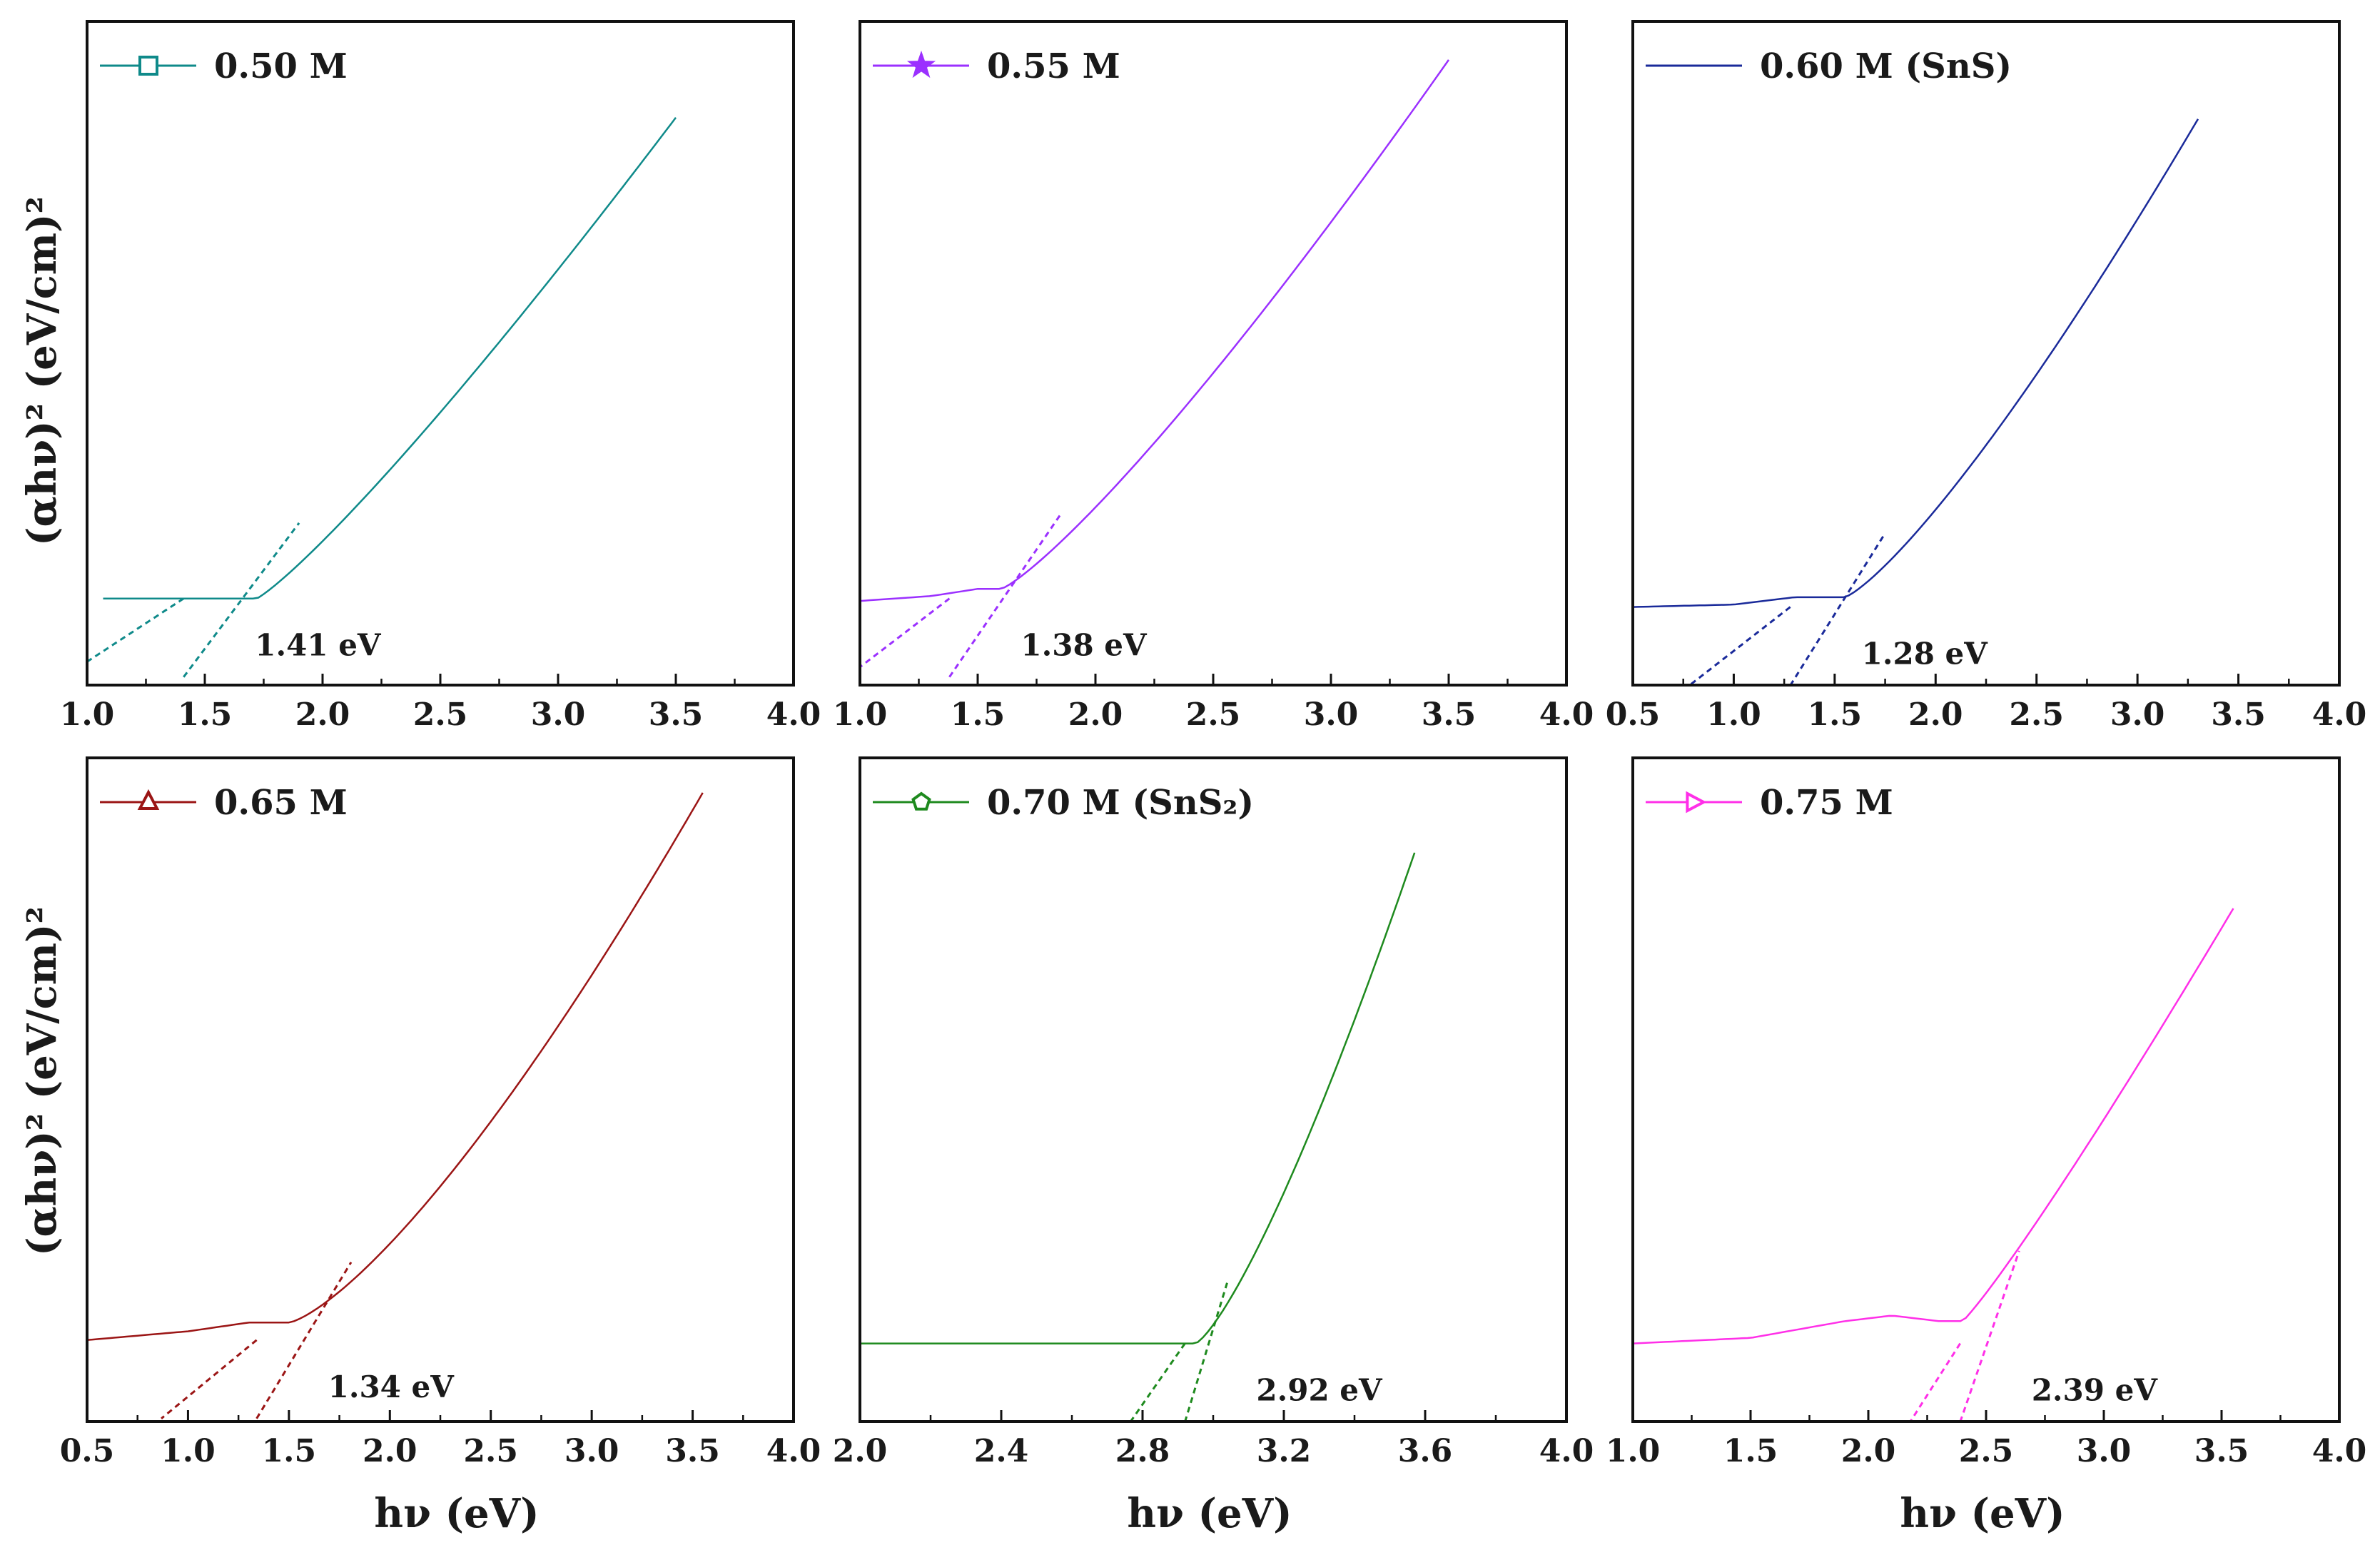  What do you see at coordinates (322, 715) in the screenshot?
I see `x-tick-label-1-2: 2.0` at bounding box center [322, 715].